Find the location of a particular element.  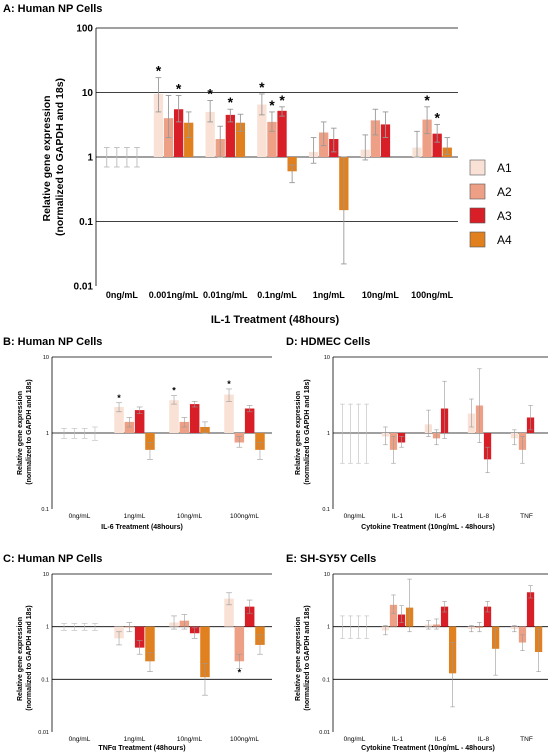

panel-b-title: B: Human NP Cells is located at coordinates (52, 342).